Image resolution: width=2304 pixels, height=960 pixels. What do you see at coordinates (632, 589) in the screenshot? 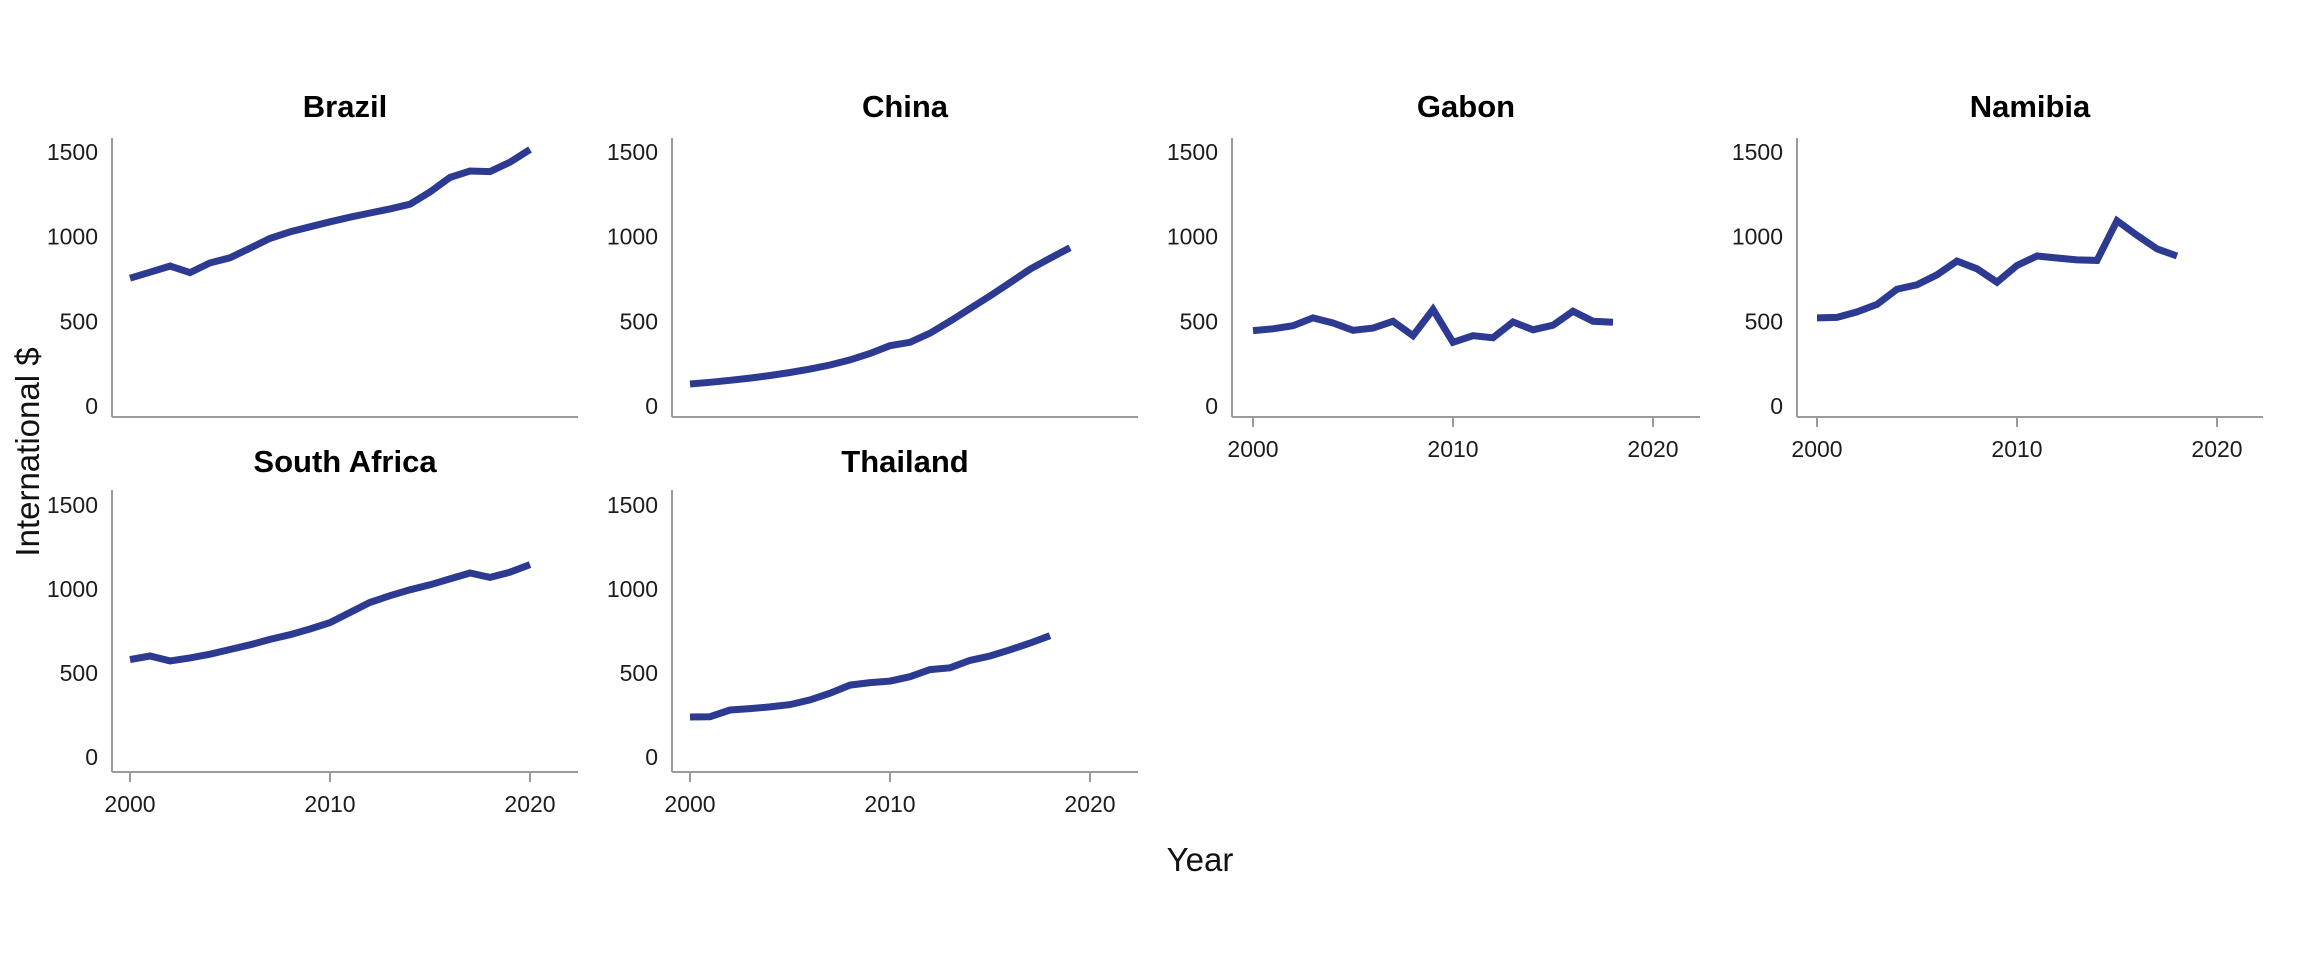
I see `y-tick-label-thailand: 1000` at bounding box center [632, 589].